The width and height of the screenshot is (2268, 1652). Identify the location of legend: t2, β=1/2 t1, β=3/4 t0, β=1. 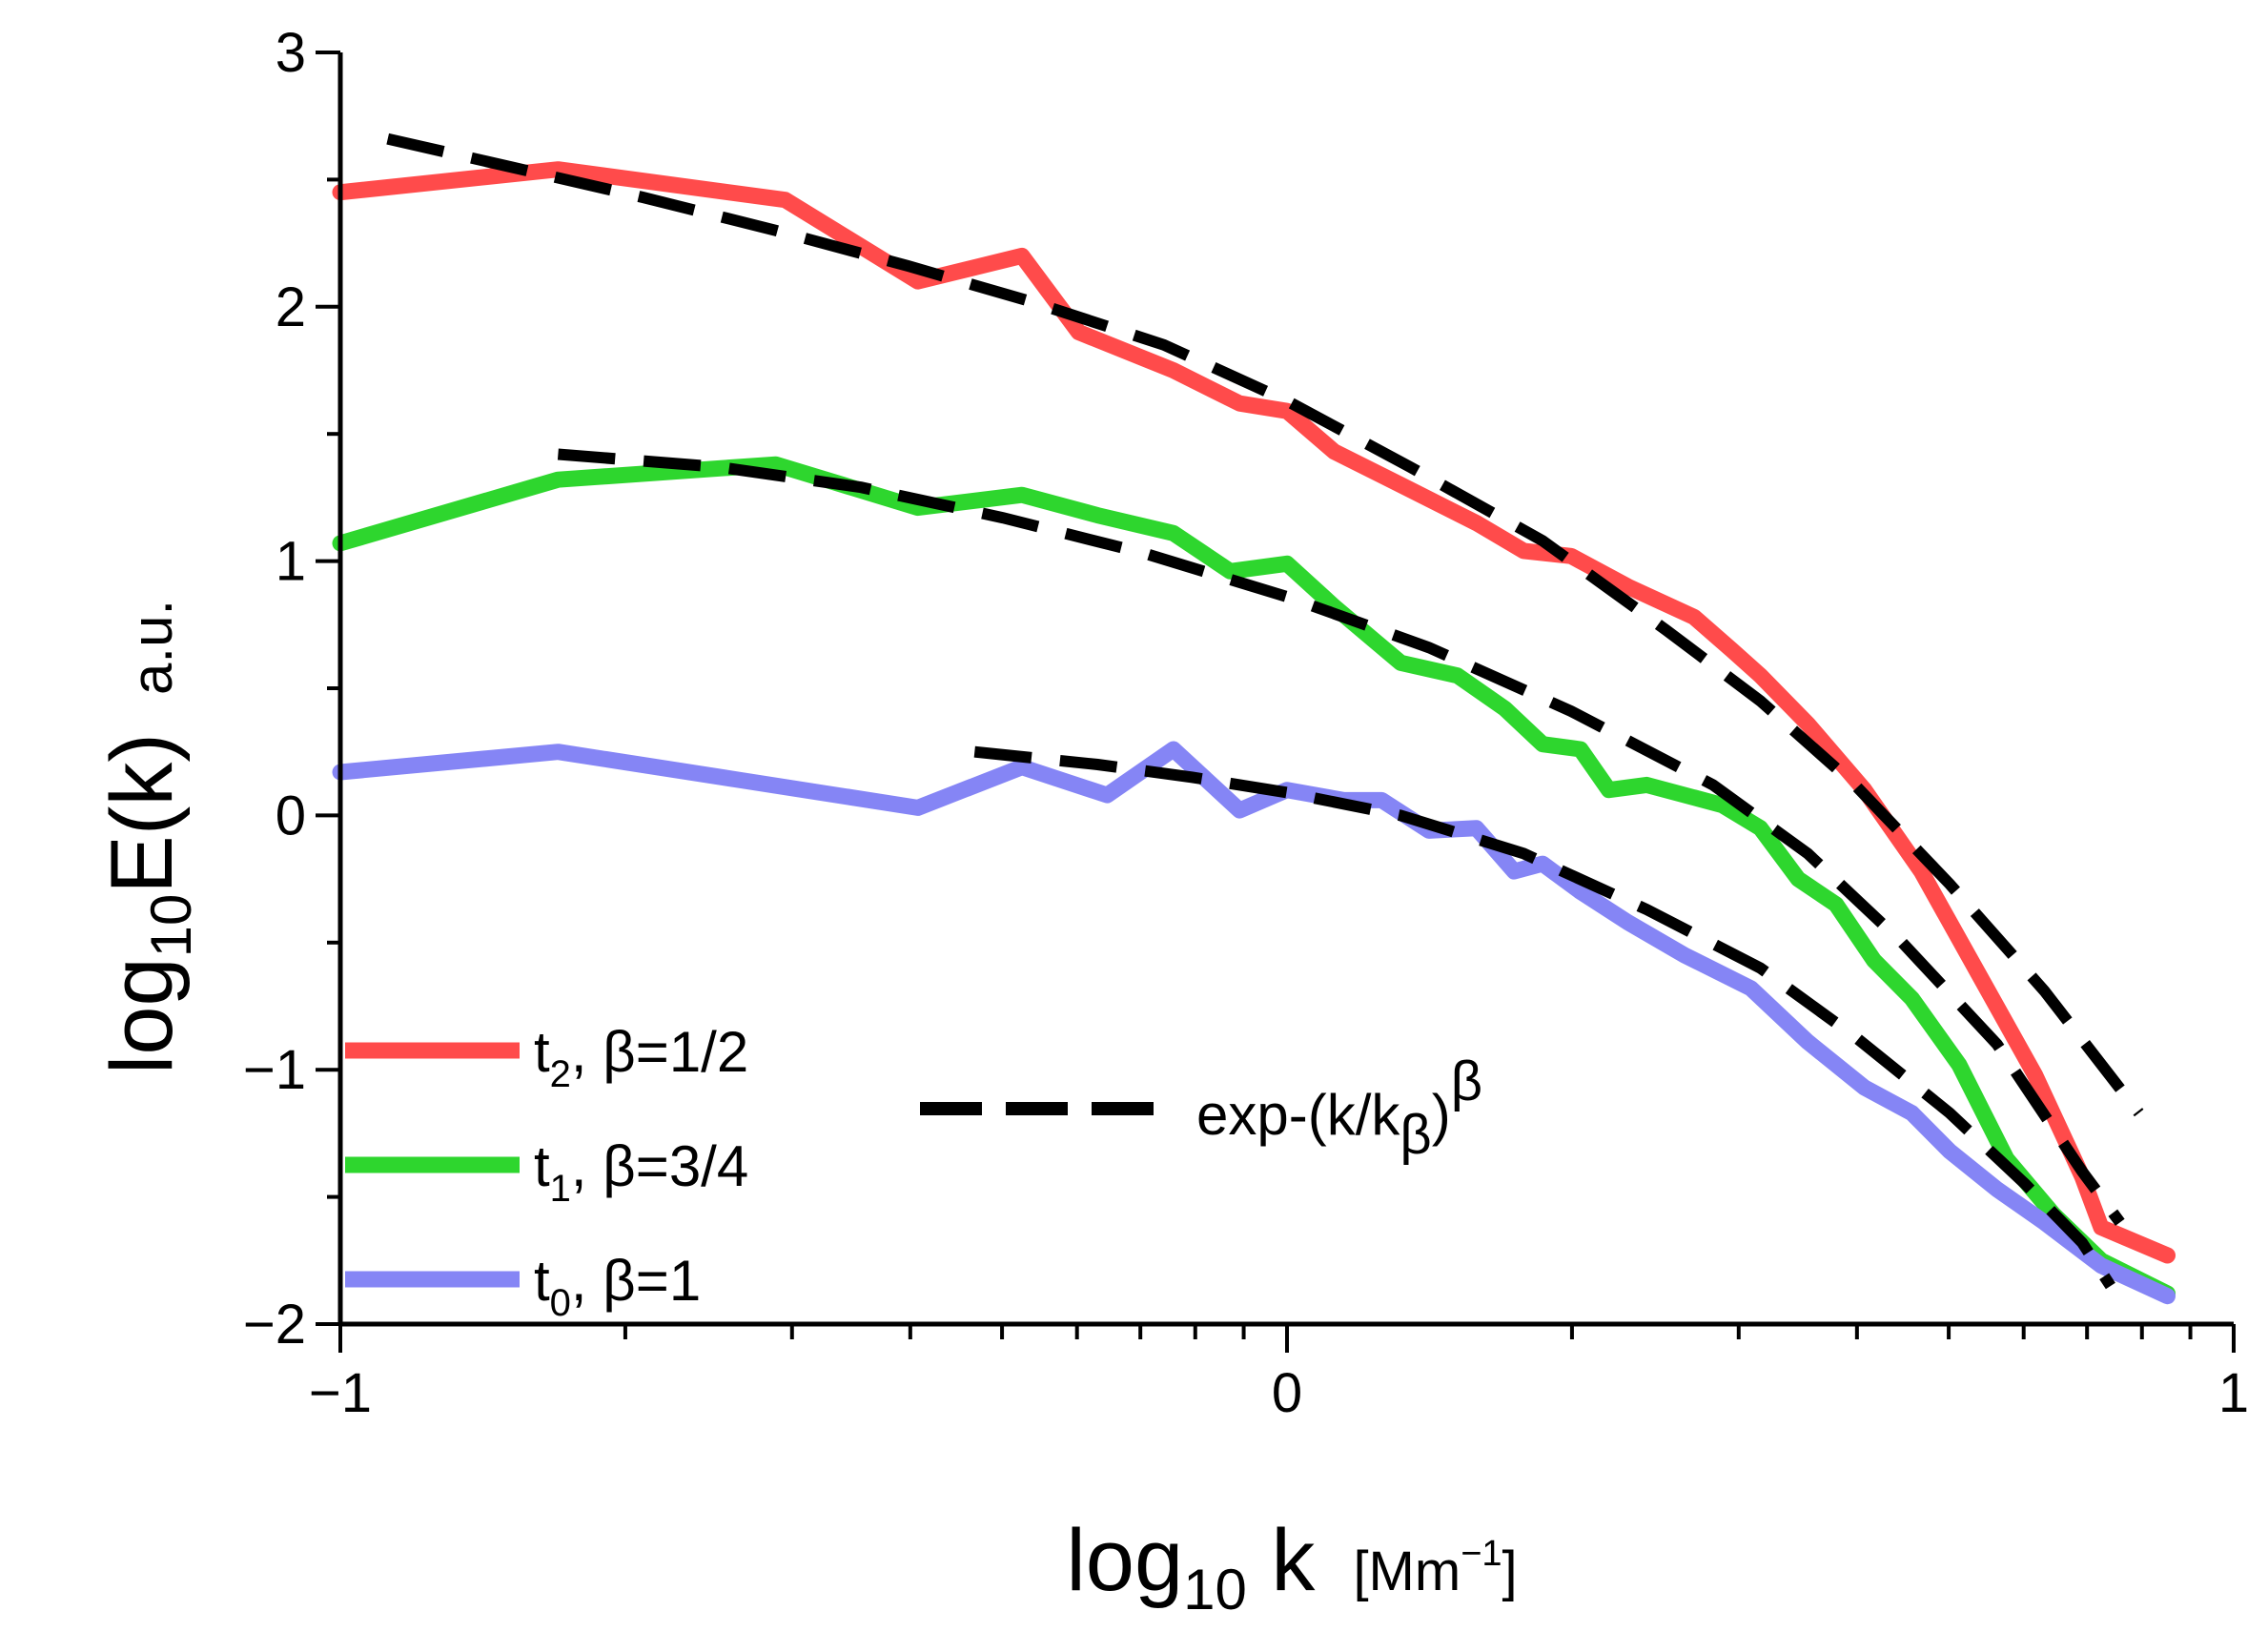
(546, 1172).